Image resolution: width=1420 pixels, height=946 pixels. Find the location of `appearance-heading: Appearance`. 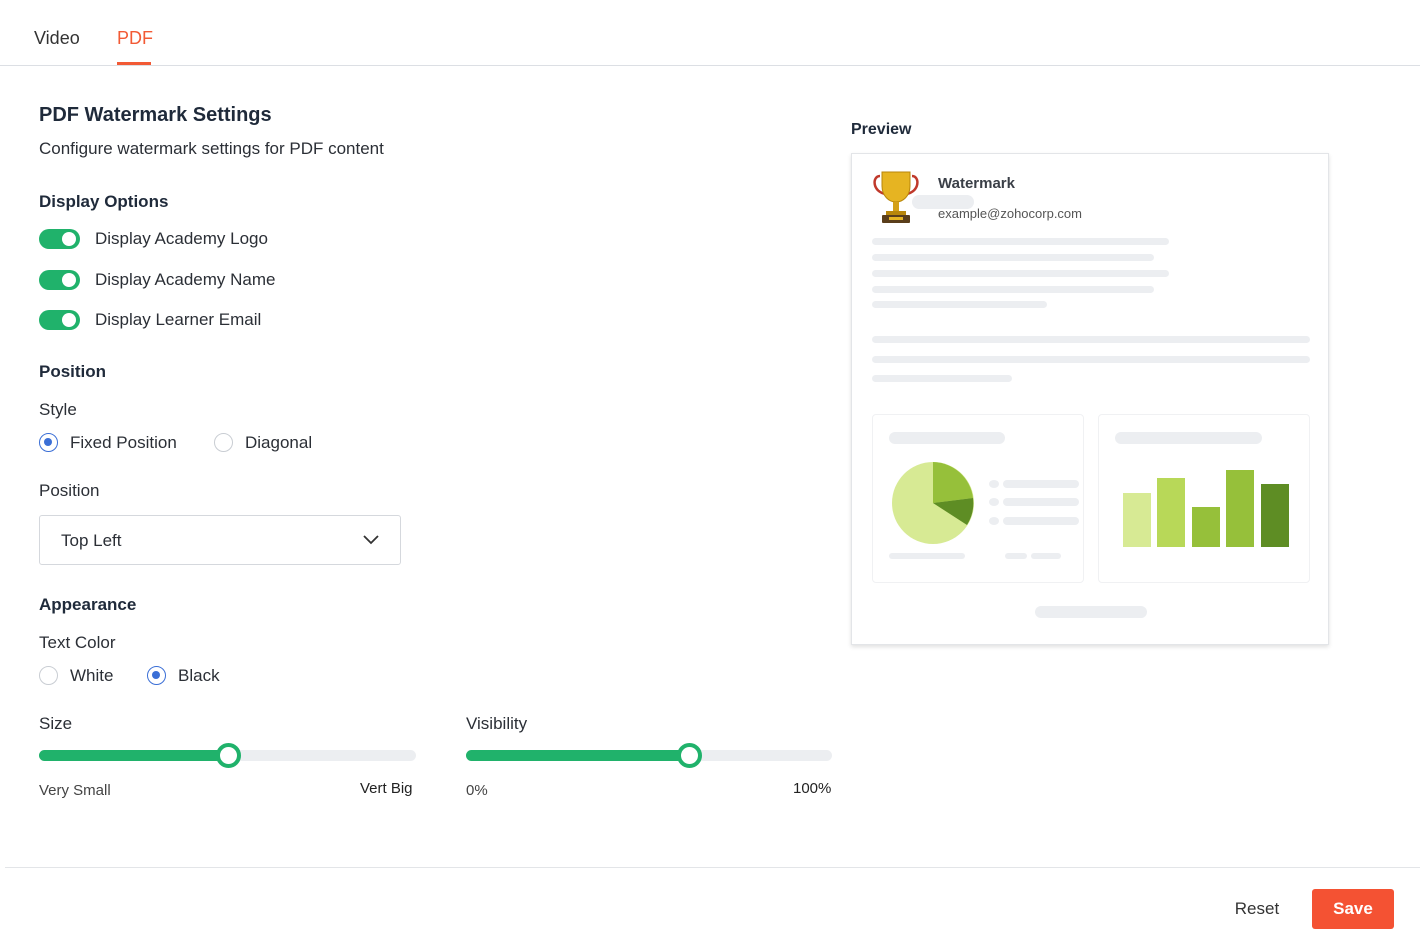

appearance-heading: Appearance is located at coordinates (88, 604).